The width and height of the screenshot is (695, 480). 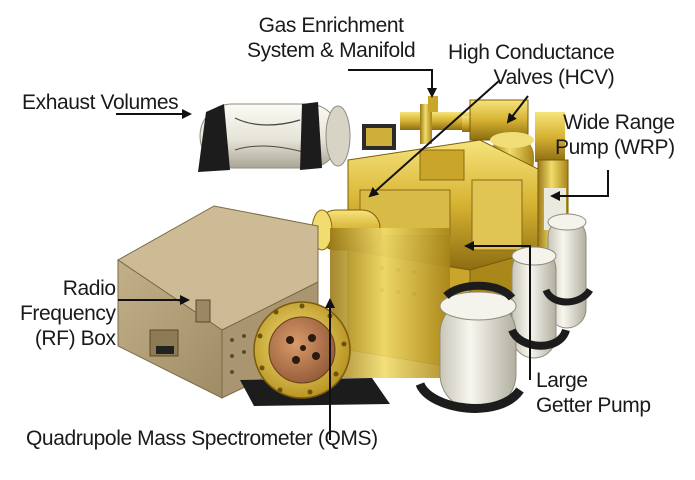 I want to click on arrow-wrp, so click(x=579, y=185).